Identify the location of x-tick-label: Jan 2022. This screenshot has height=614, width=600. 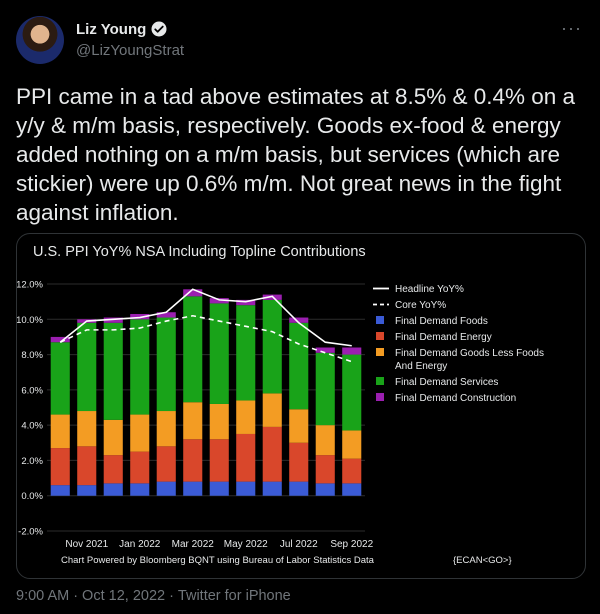
(140, 544).